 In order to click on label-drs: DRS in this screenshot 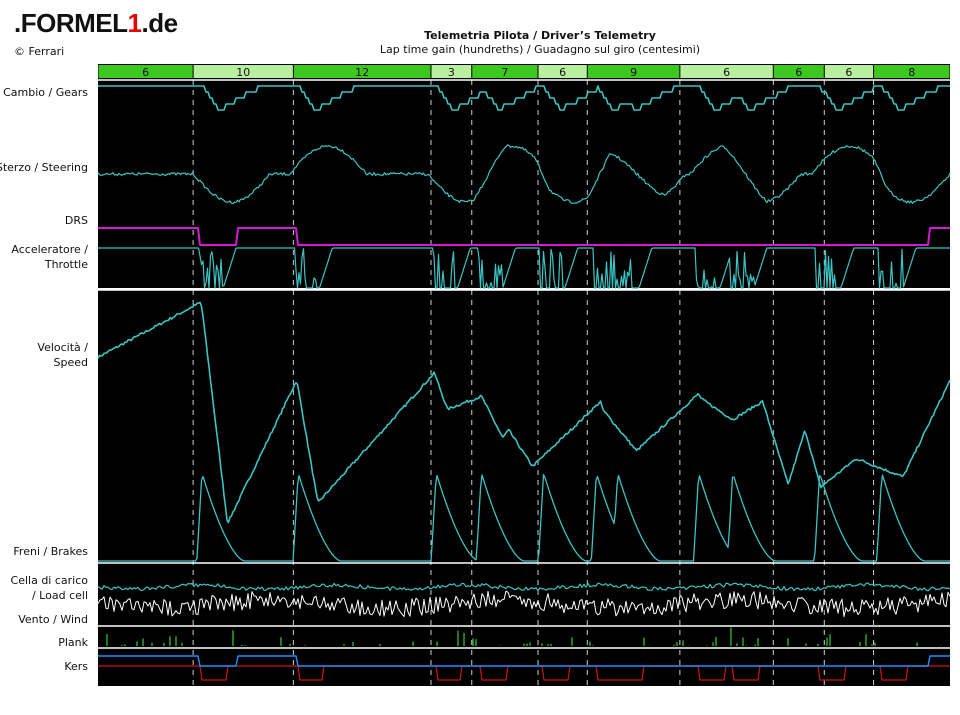, I will do `click(76, 220)`.